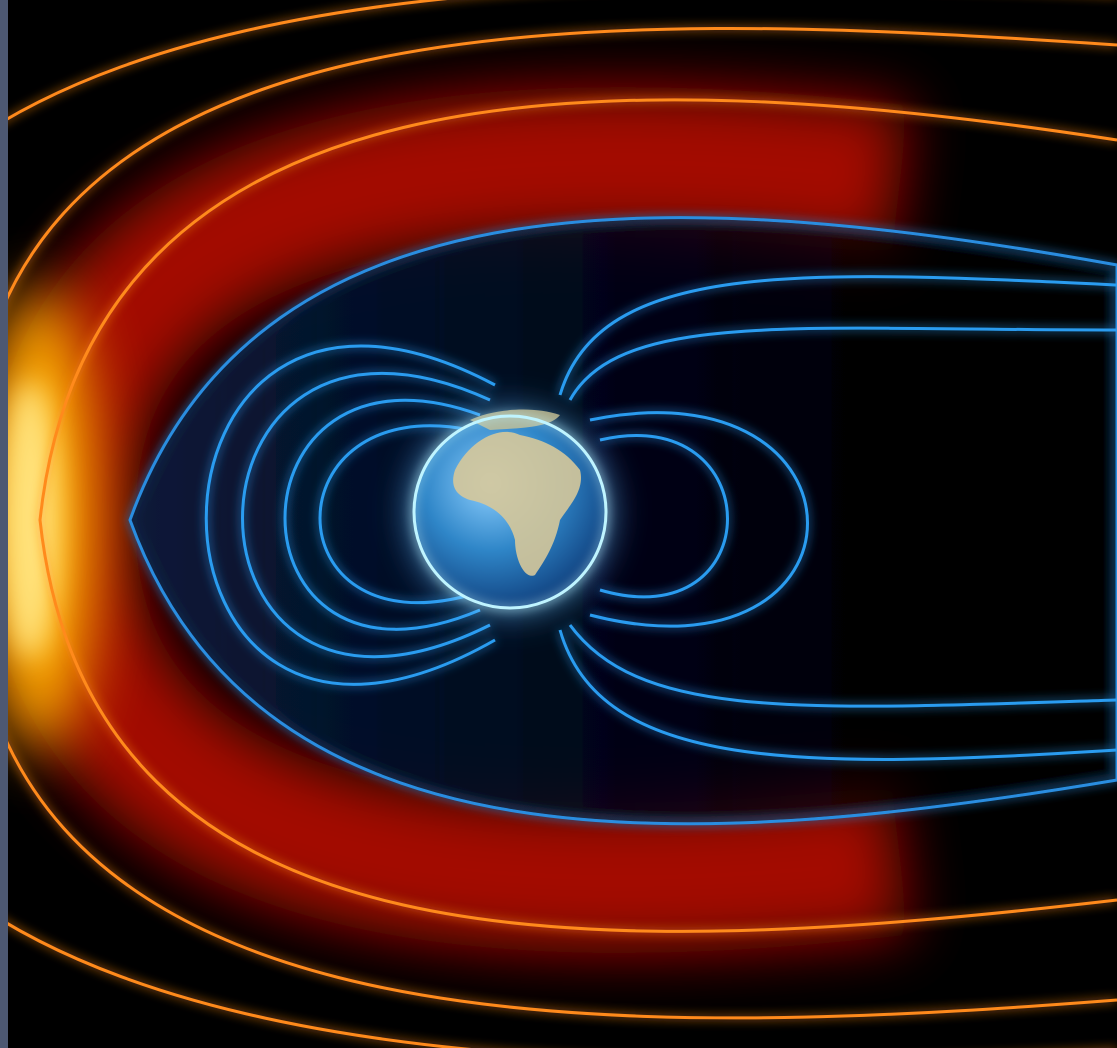 Image resolution: width=1117 pixels, height=1048 pixels. What do you see at coordinates (30, 520) in the screenshot?
I see `yellow-core` at bounding box center [30, 520].